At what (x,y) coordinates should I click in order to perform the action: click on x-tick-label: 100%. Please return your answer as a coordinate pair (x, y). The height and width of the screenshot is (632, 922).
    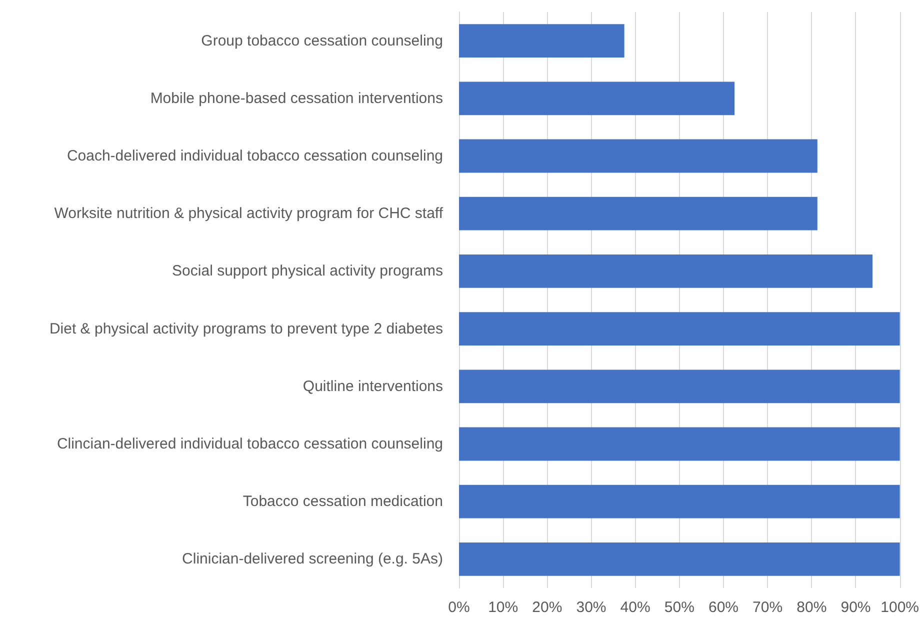
    Looking at the image, I should click on (900, 607).